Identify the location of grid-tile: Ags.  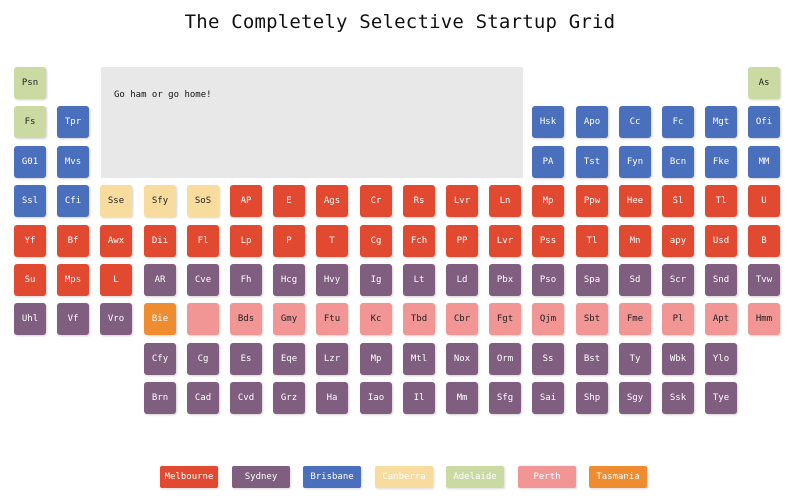
(332, 201).